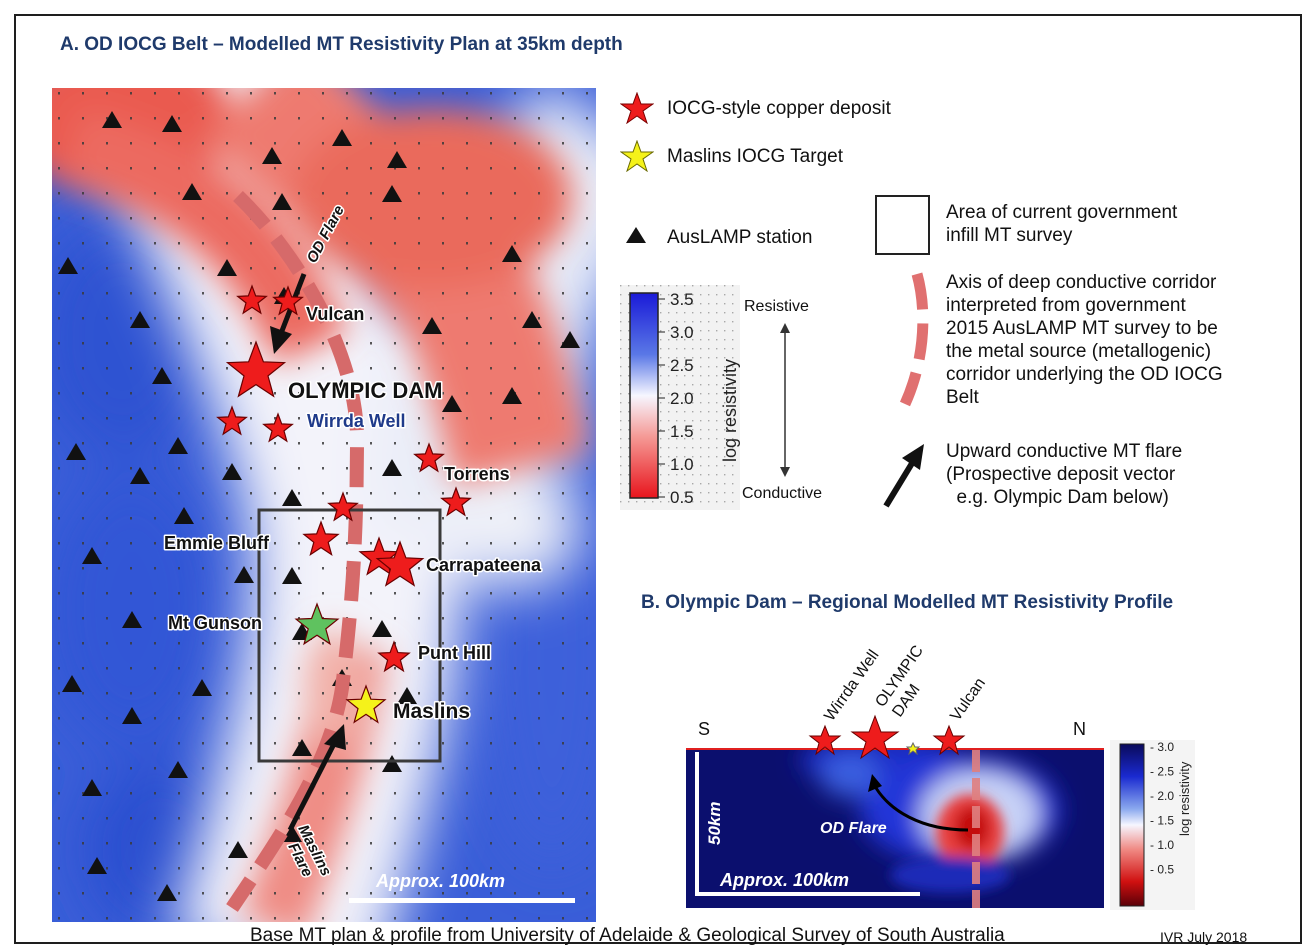  Describe the element at coordinates (1084, 374) in the screenshot. I see `legend-corridor-line5: corridor underlying the OD IOCG` at that location.